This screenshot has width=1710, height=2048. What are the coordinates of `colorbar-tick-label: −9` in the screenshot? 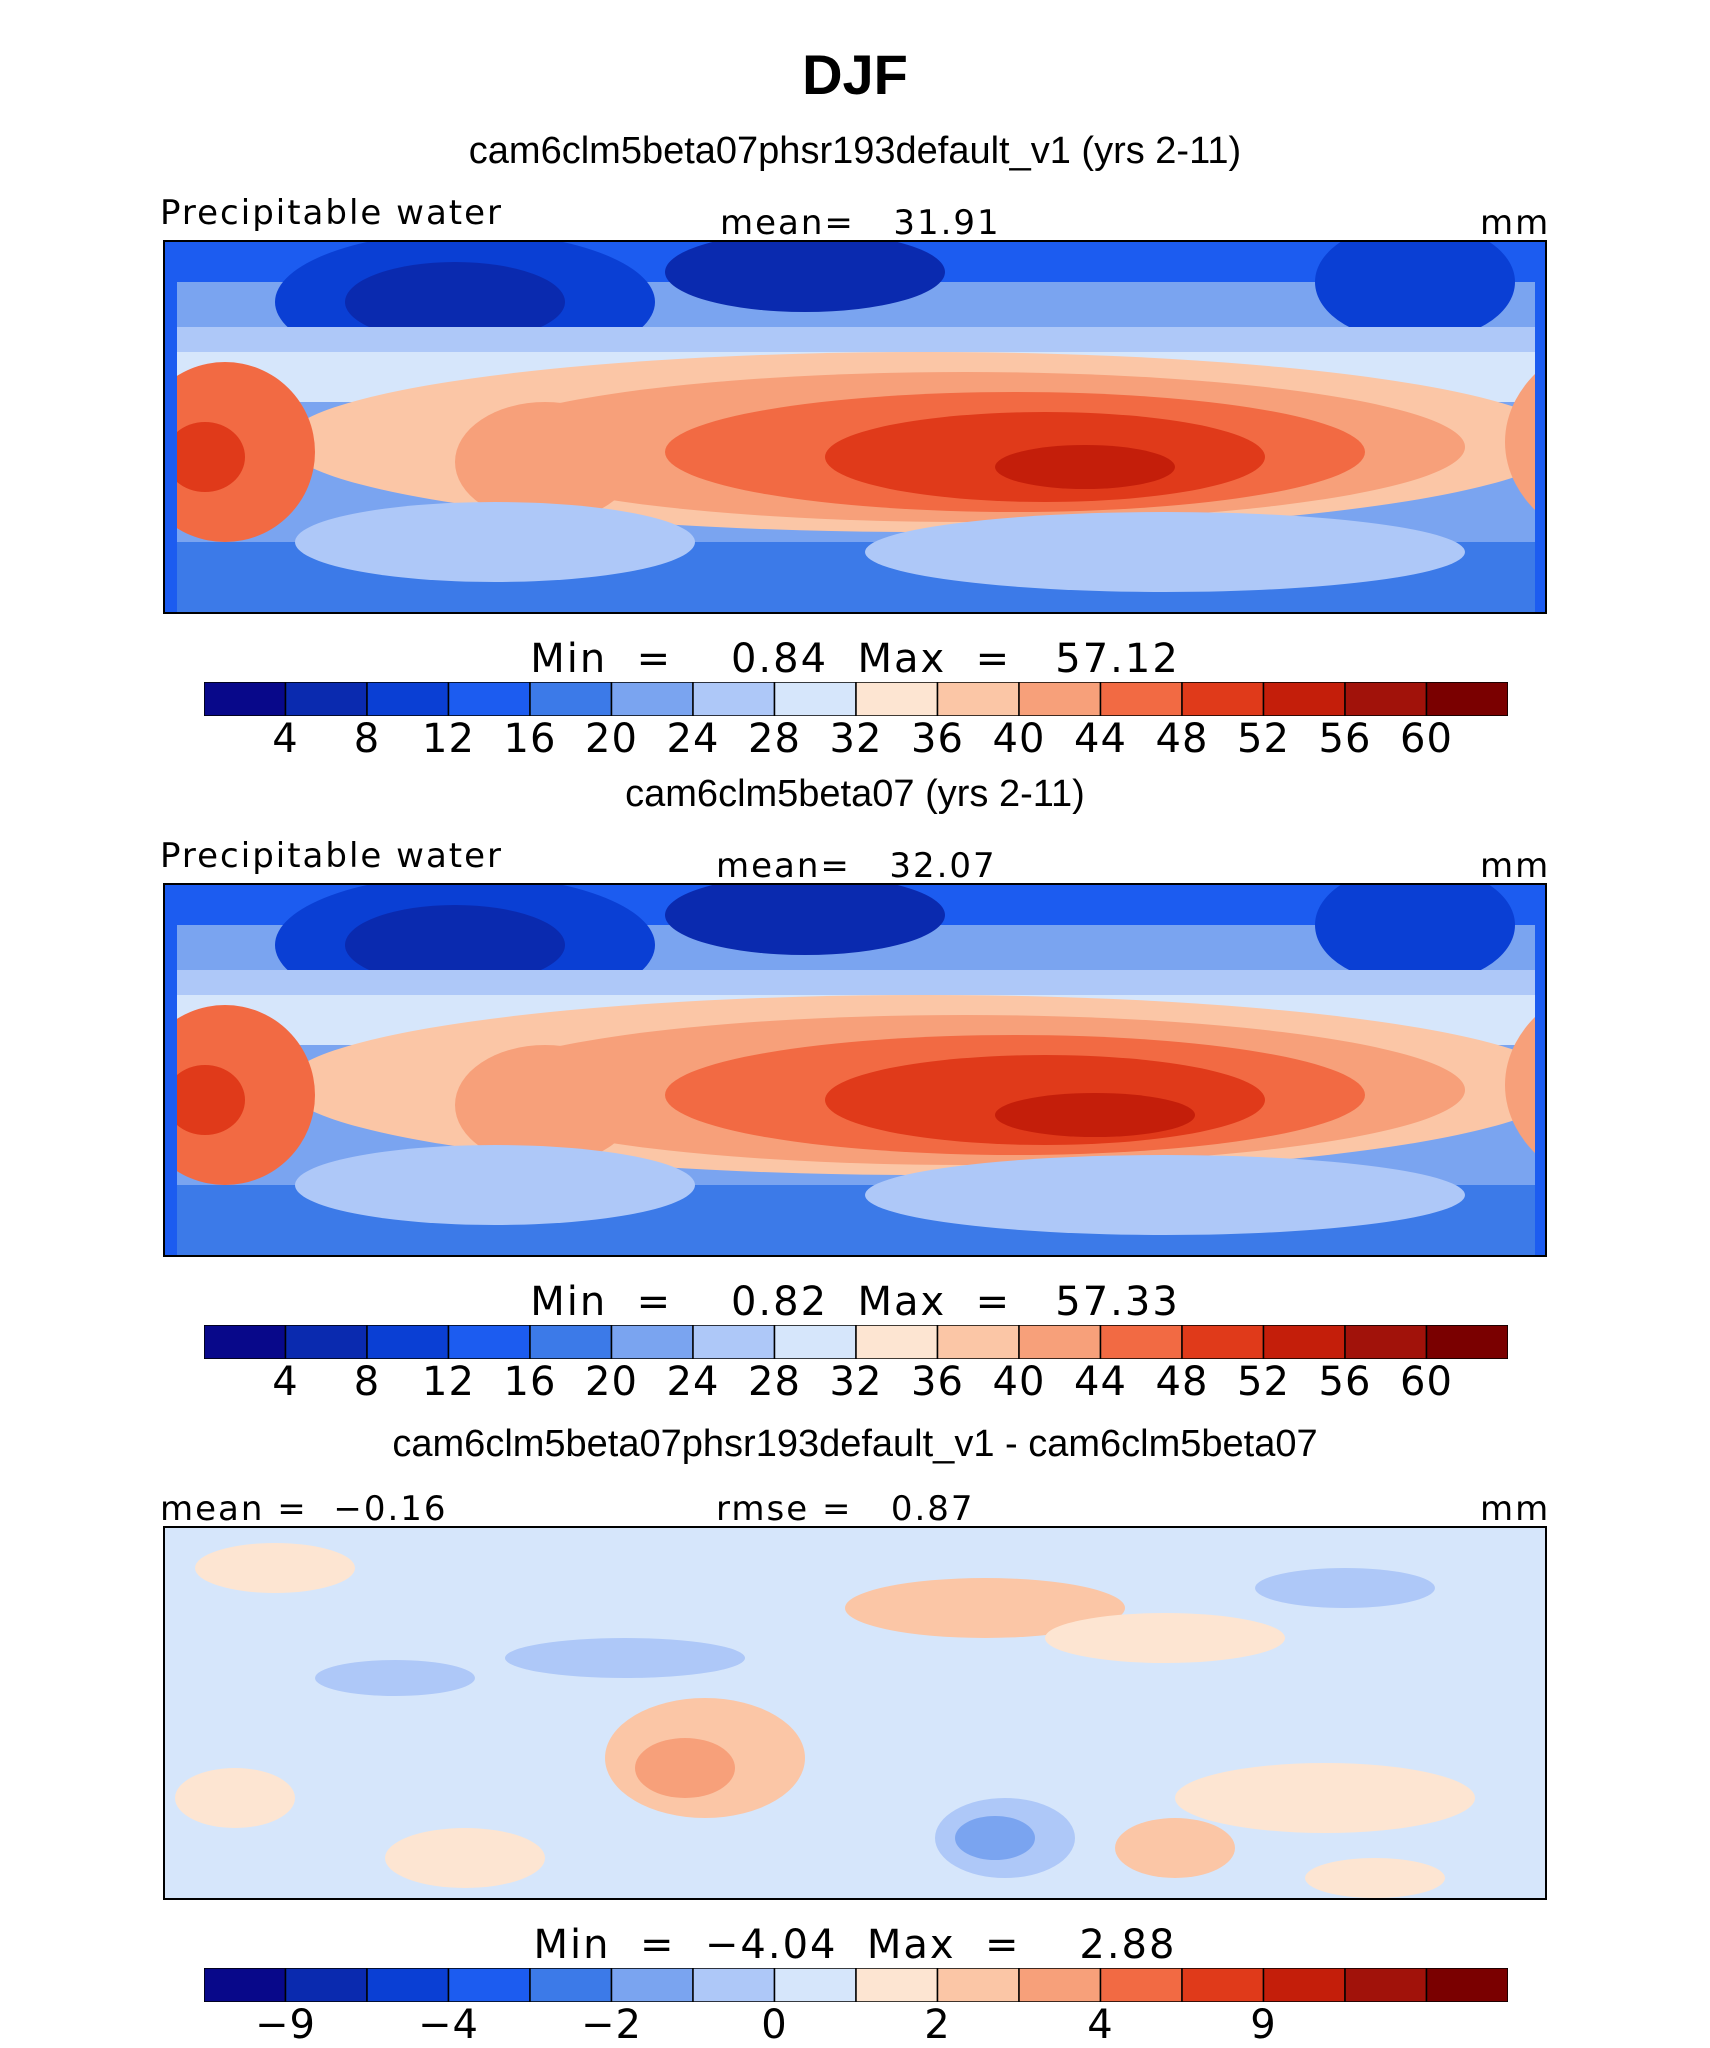 It's located at (285, 2025).